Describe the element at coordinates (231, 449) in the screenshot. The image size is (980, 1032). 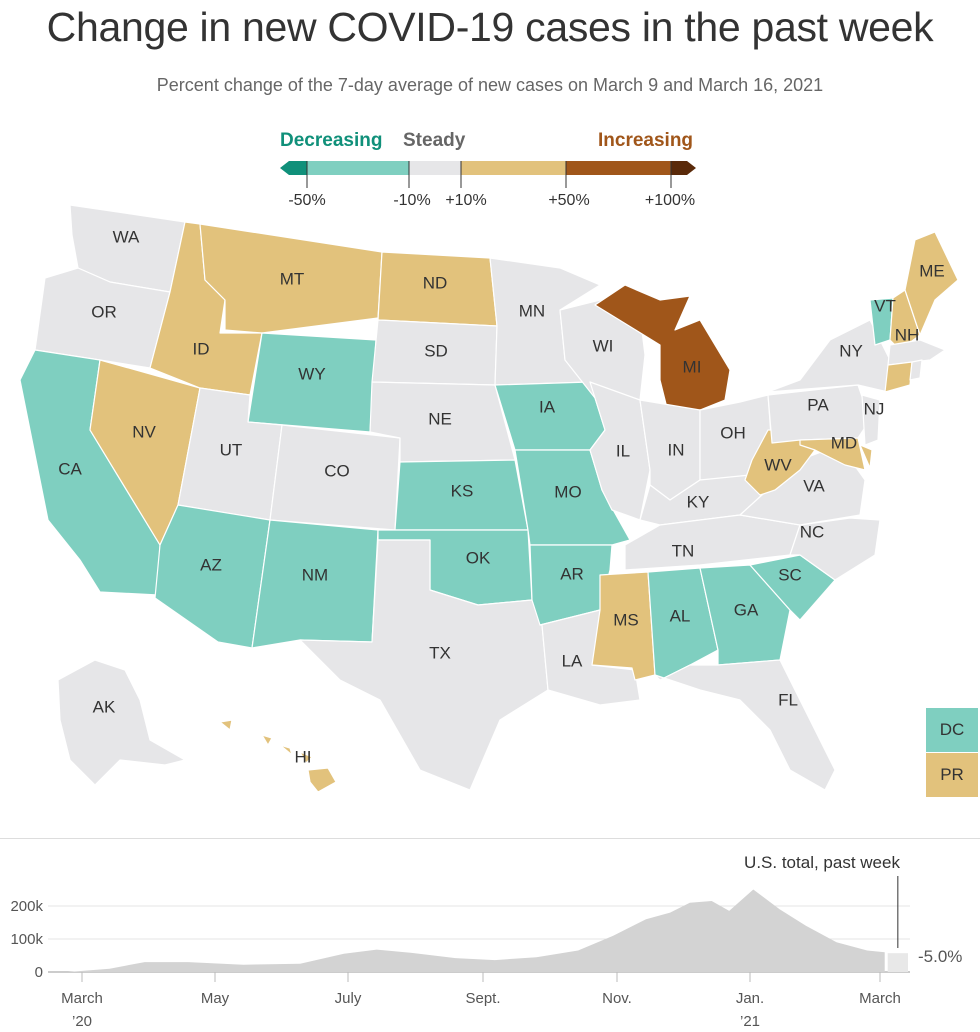
I see `state-label-ut: UT` at that location.